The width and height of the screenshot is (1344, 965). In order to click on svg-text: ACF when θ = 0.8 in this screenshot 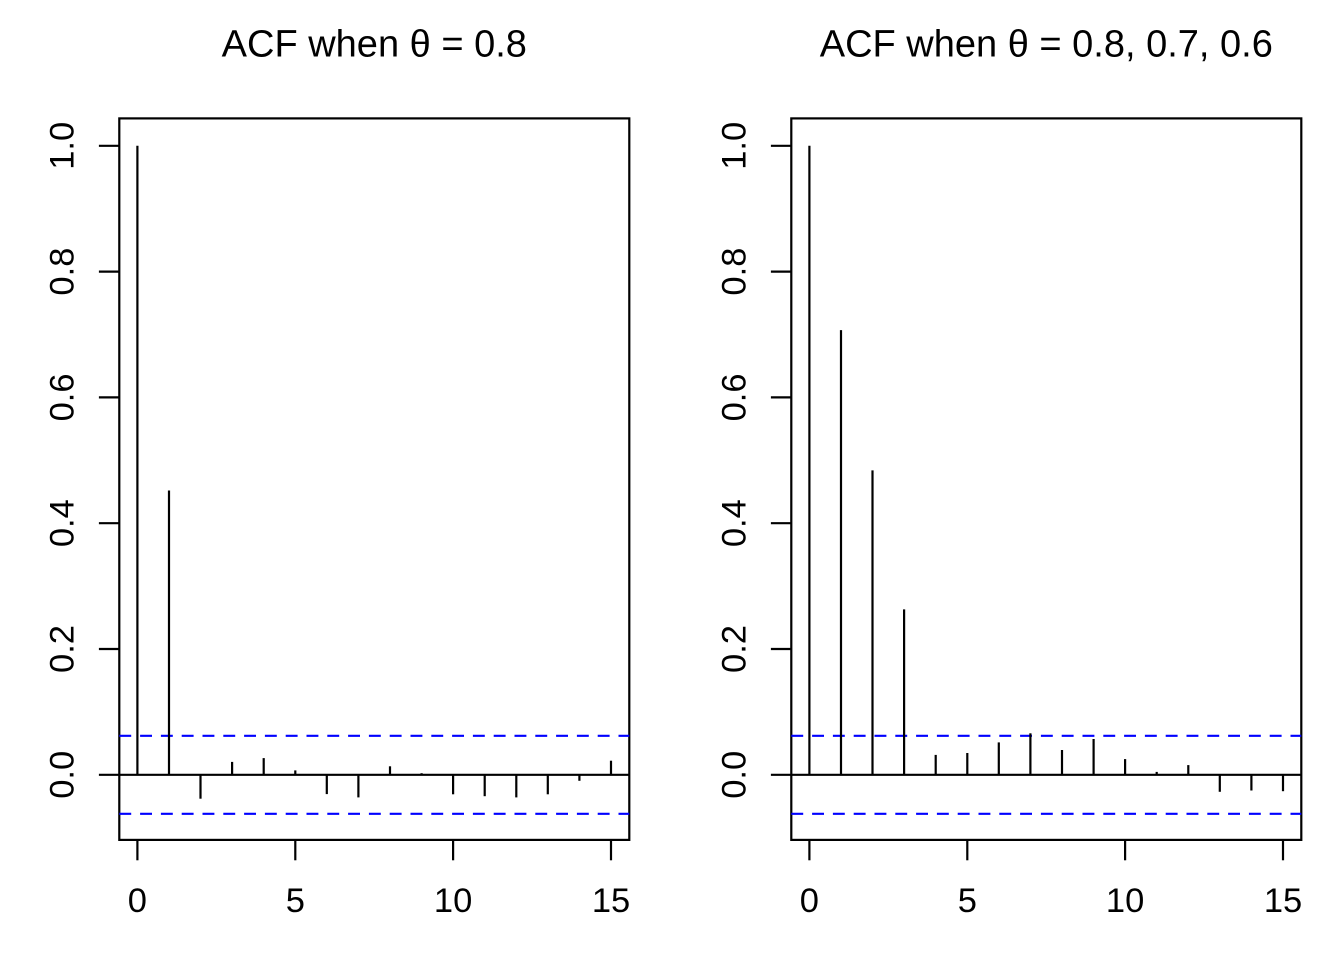, I will do `click(374, 45)`.